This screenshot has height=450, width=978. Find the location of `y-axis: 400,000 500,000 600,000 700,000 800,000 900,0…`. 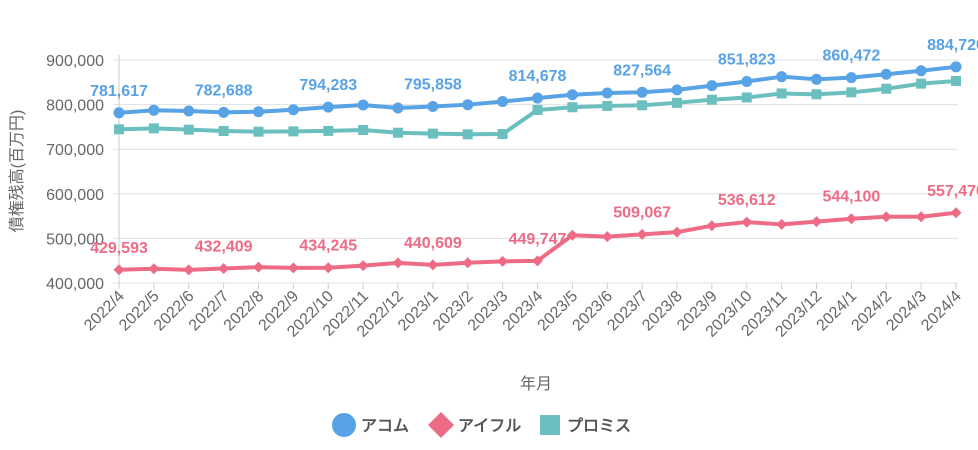

y-axis: 400,000 500,000 600,000 700,000 800,000 900,0… is located at coordinates (75, 173).